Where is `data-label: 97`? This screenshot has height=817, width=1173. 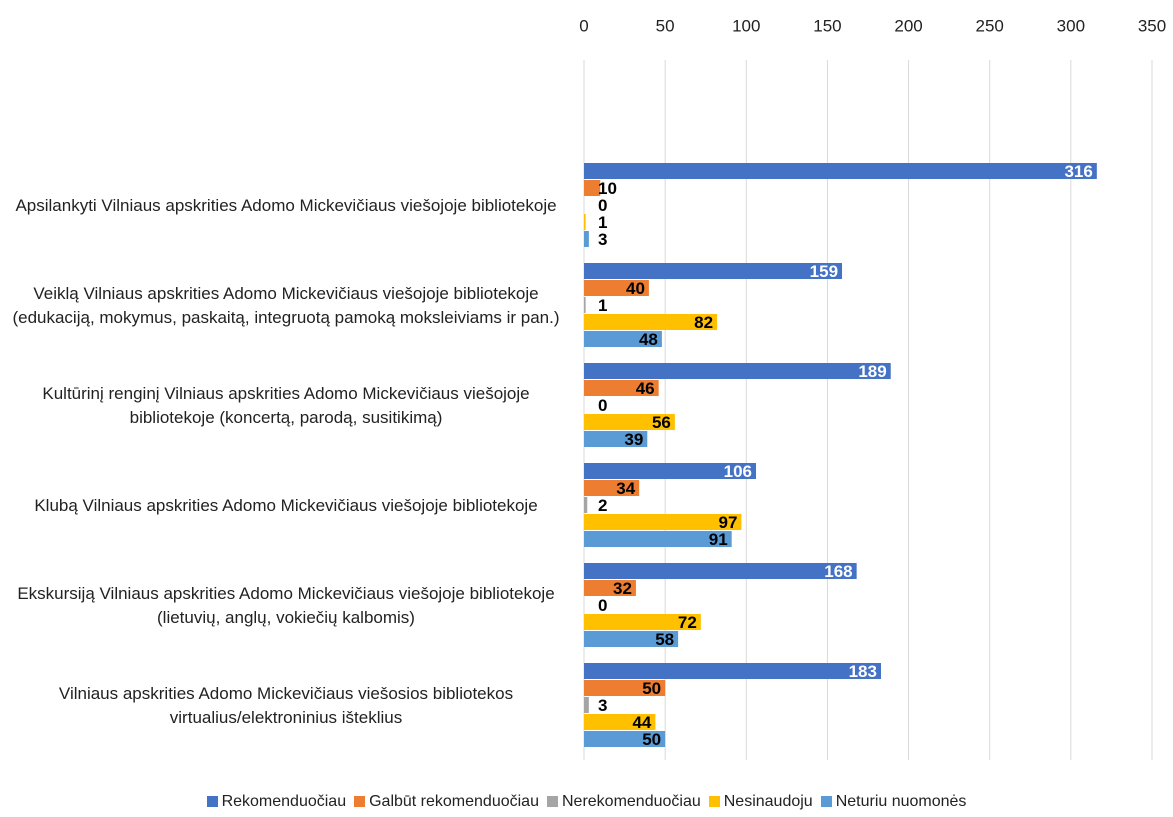
data-label: 97 is located at coordinates (727, 522).